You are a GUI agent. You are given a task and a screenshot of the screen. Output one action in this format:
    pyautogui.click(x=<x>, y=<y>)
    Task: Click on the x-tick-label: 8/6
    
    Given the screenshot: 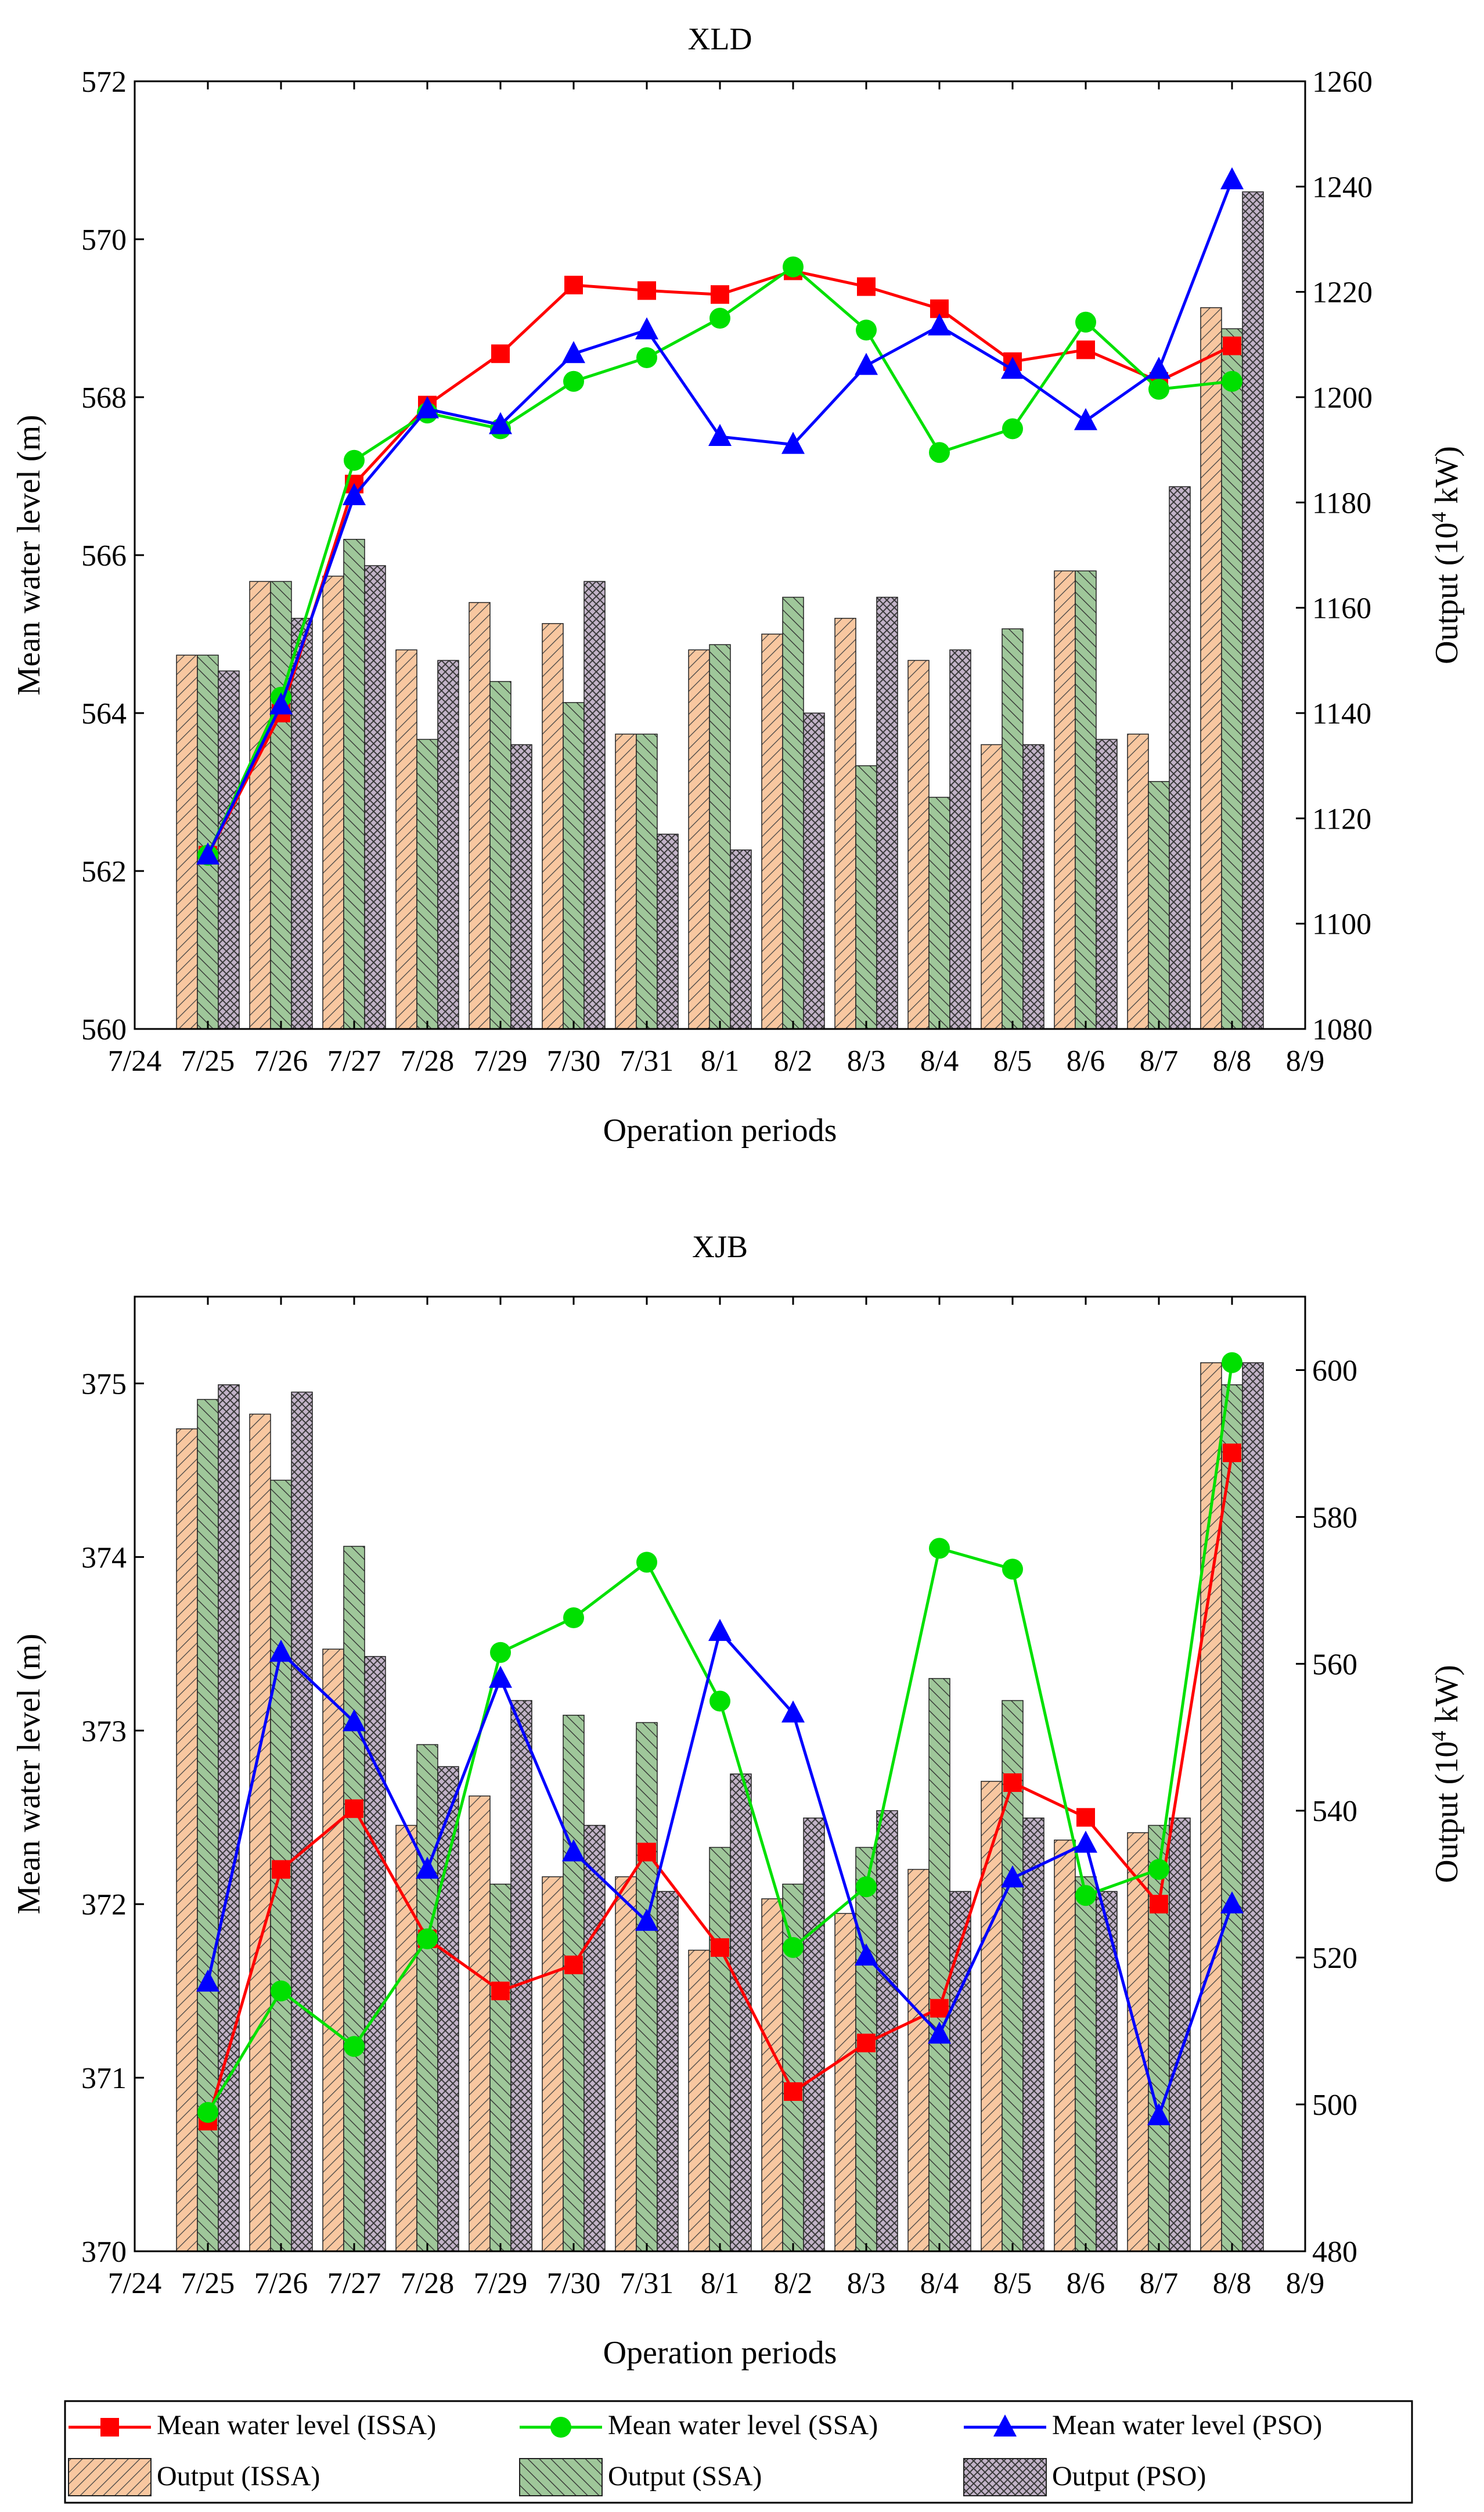 What is the action you would take?
    pyautogui.click(x=1086, y=2283)
    